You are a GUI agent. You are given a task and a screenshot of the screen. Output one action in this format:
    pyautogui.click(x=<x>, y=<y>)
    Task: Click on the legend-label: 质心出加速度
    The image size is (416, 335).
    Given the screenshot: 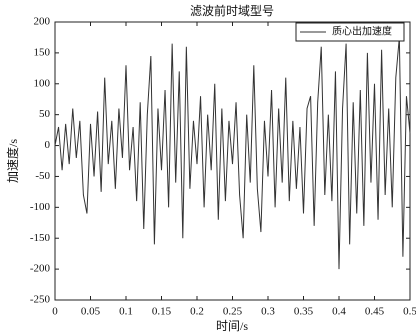 What is the action you would take?
    pyautogui.click(x=362, y=30)
    